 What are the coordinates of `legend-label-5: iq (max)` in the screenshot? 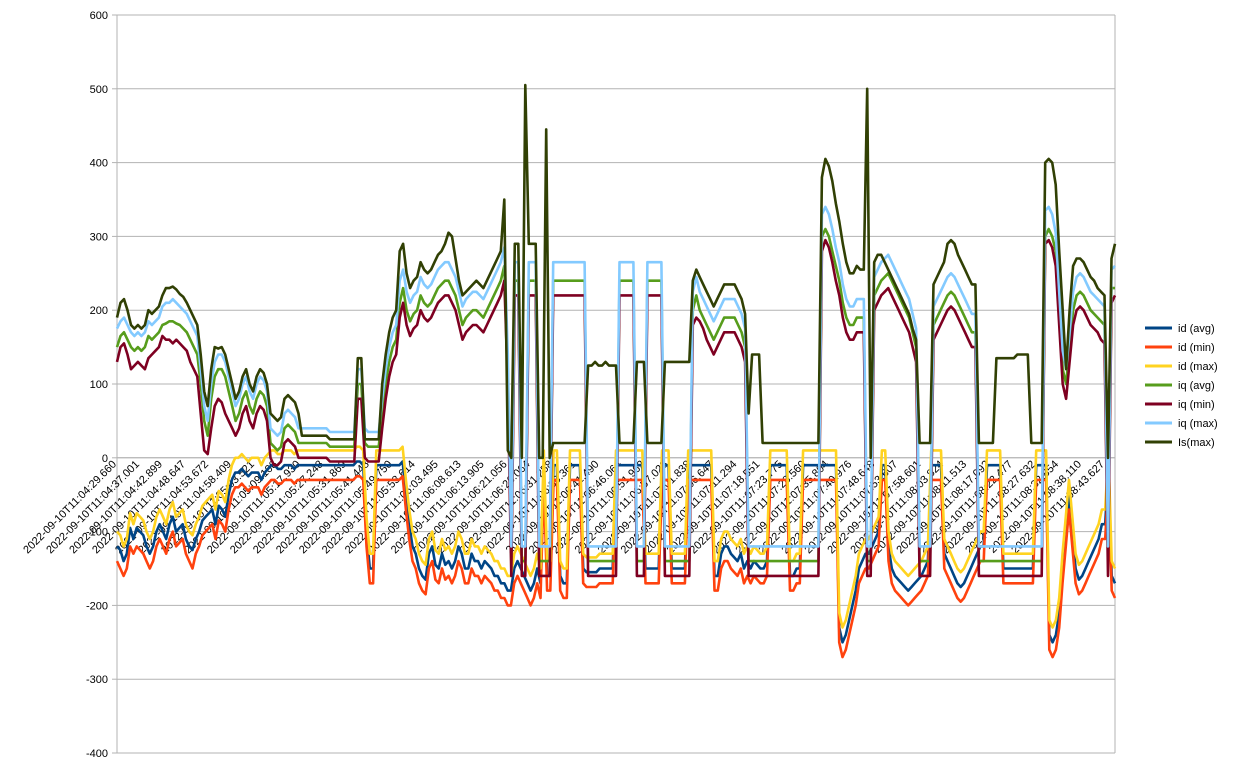 It's located at (1198, 424).